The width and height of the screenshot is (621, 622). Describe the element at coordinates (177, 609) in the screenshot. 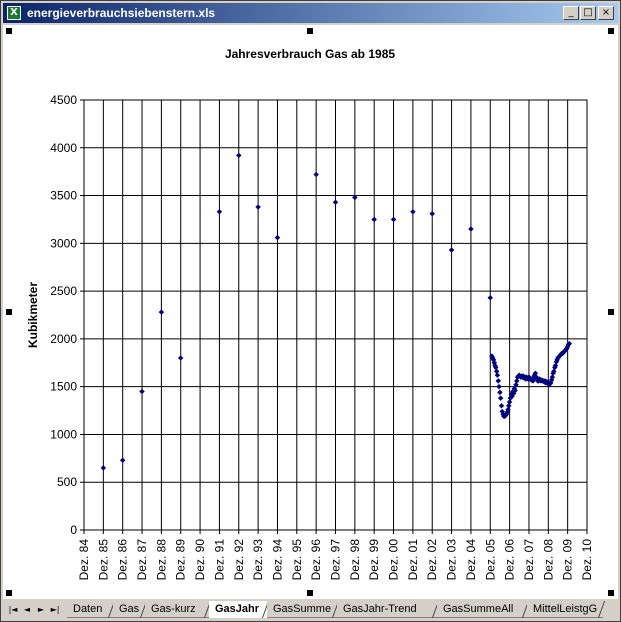

I see `sheet-tab-gas-kurz: Gas-kurz` at that location.